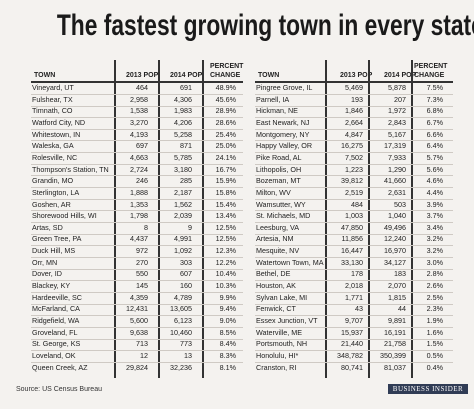 Image resolution: width=474 pixels, height=409 pixels. What do you see at coordinates (183, 239) in the screenshot?
I see `pop-2014: 4,991` at bounding box center [183, 239].